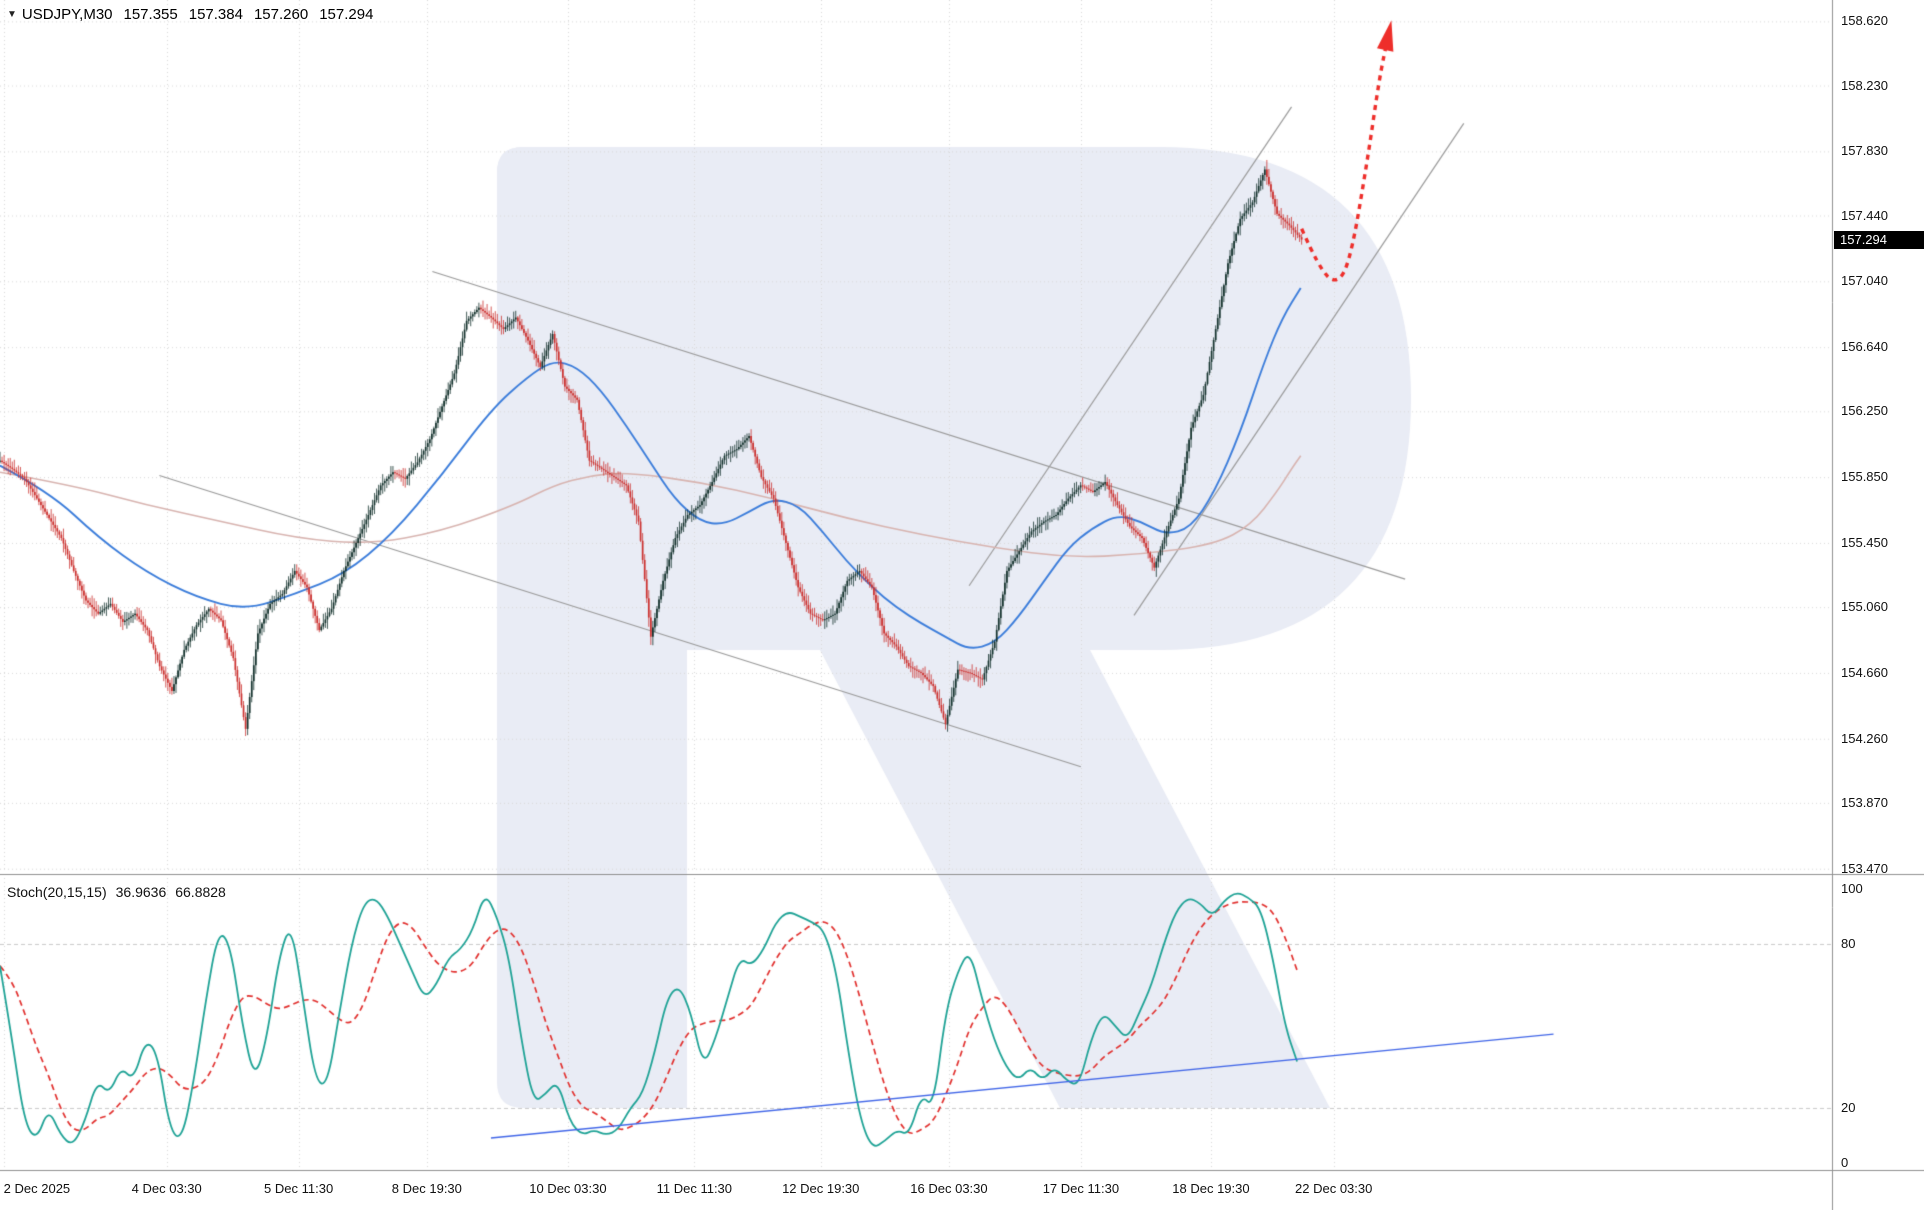  What do you see at coordinates (200, 892) in the screenshot?
I see `stoch-value-d: 66.8828` at bounding box center [200, 892].